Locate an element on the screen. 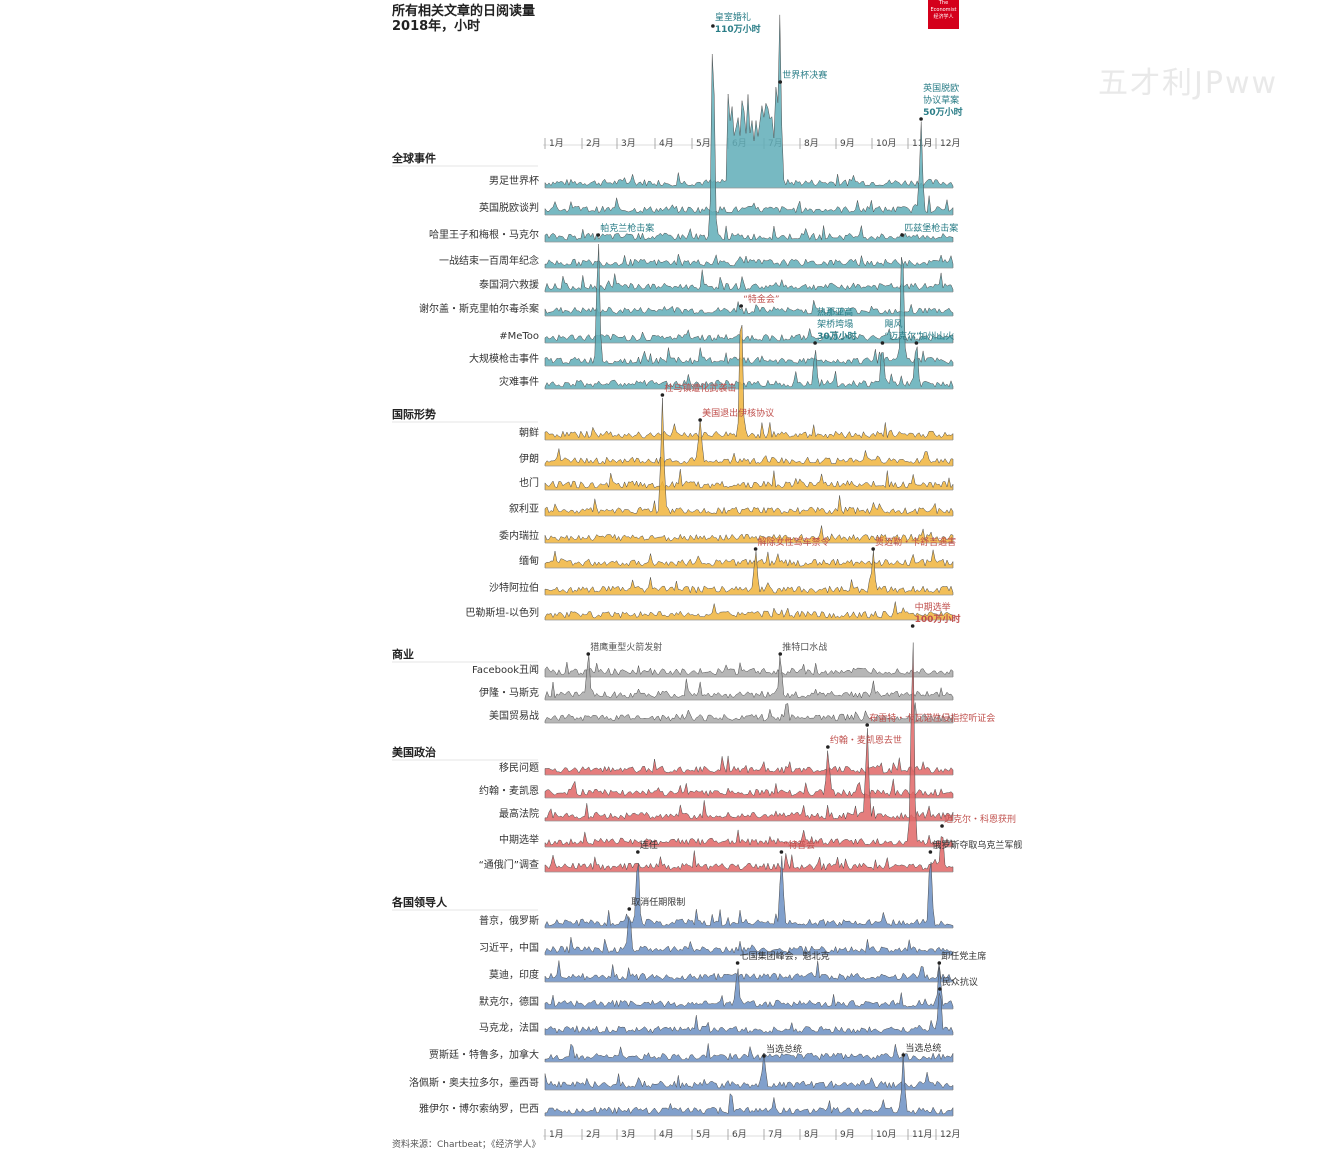 The width and height of the screenshot is (1338, 1151). annotation-value: 100万小时 is located at coordinates (938, 619).